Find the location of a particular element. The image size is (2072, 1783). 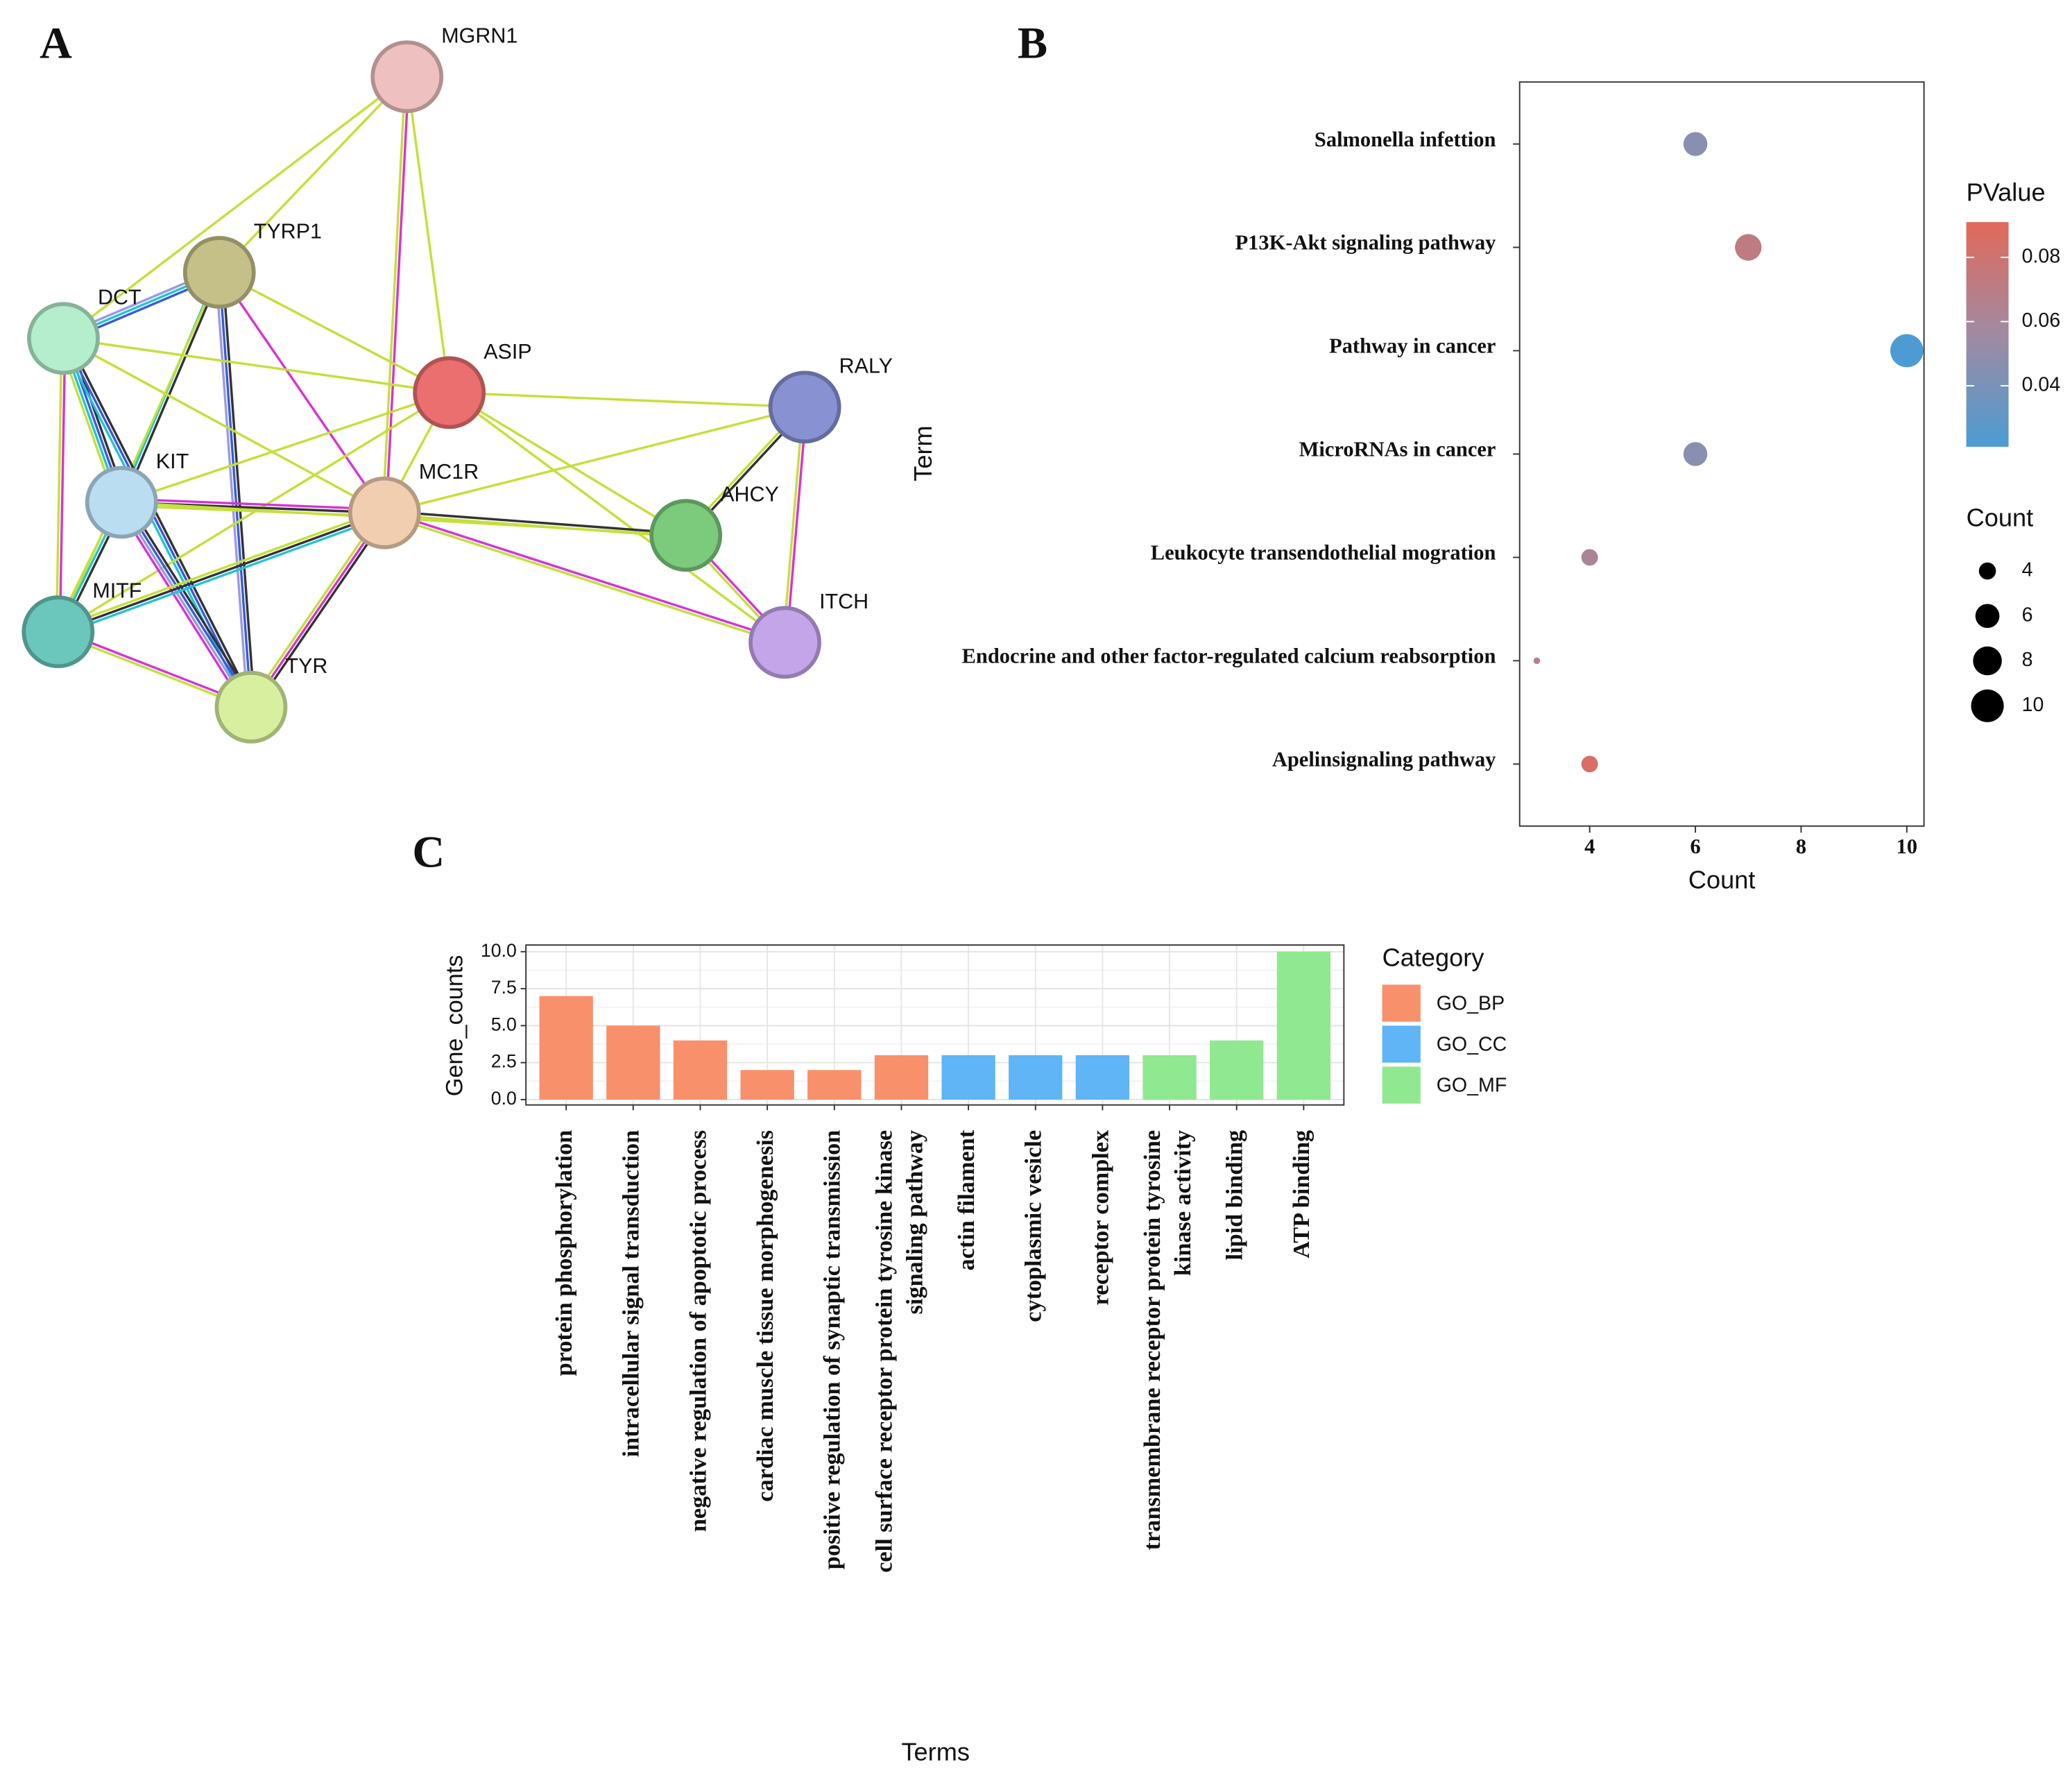

x-tick-label: 4 is located at coordinates (1590, 847).